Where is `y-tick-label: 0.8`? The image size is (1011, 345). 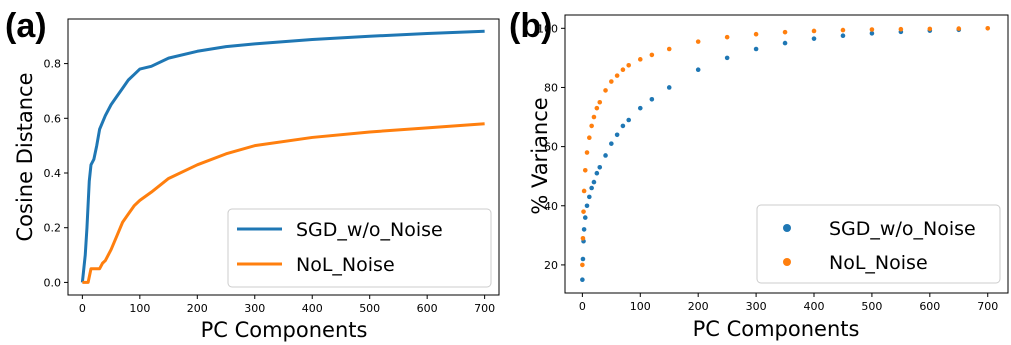
y-tick-label: 0.8 is located at coordinates (53, 64).